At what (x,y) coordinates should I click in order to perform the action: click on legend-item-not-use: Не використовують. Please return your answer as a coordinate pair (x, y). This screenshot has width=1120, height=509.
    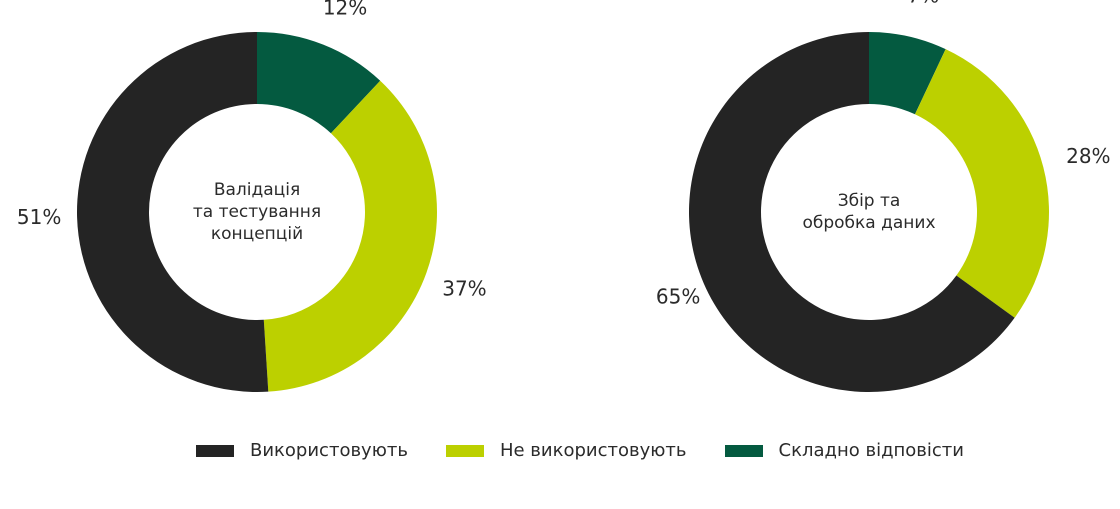
    Looking at the image, I should click on (566, 450).